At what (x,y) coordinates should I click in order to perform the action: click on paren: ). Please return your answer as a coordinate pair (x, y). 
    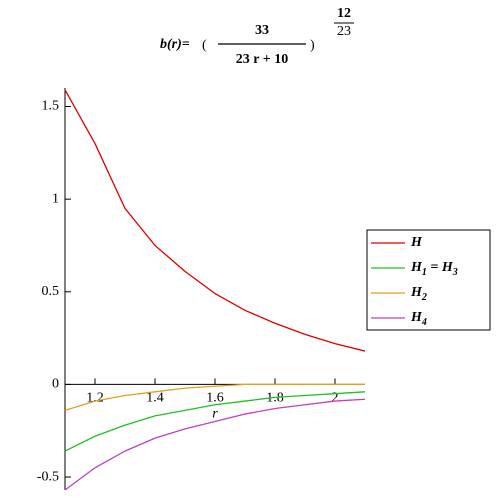
    Looking at the image, I should click on (312, 45).